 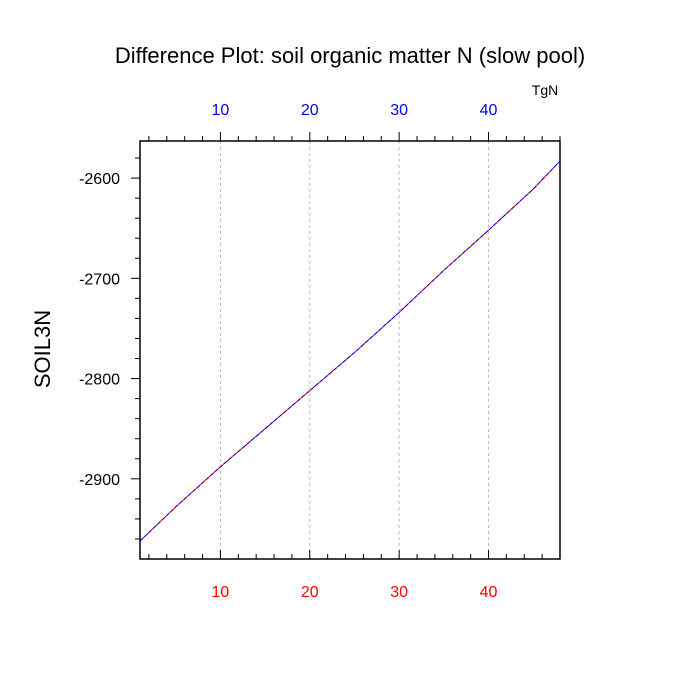 I want to click on top-axis-unit: TgN, so click(x=545, y=90).